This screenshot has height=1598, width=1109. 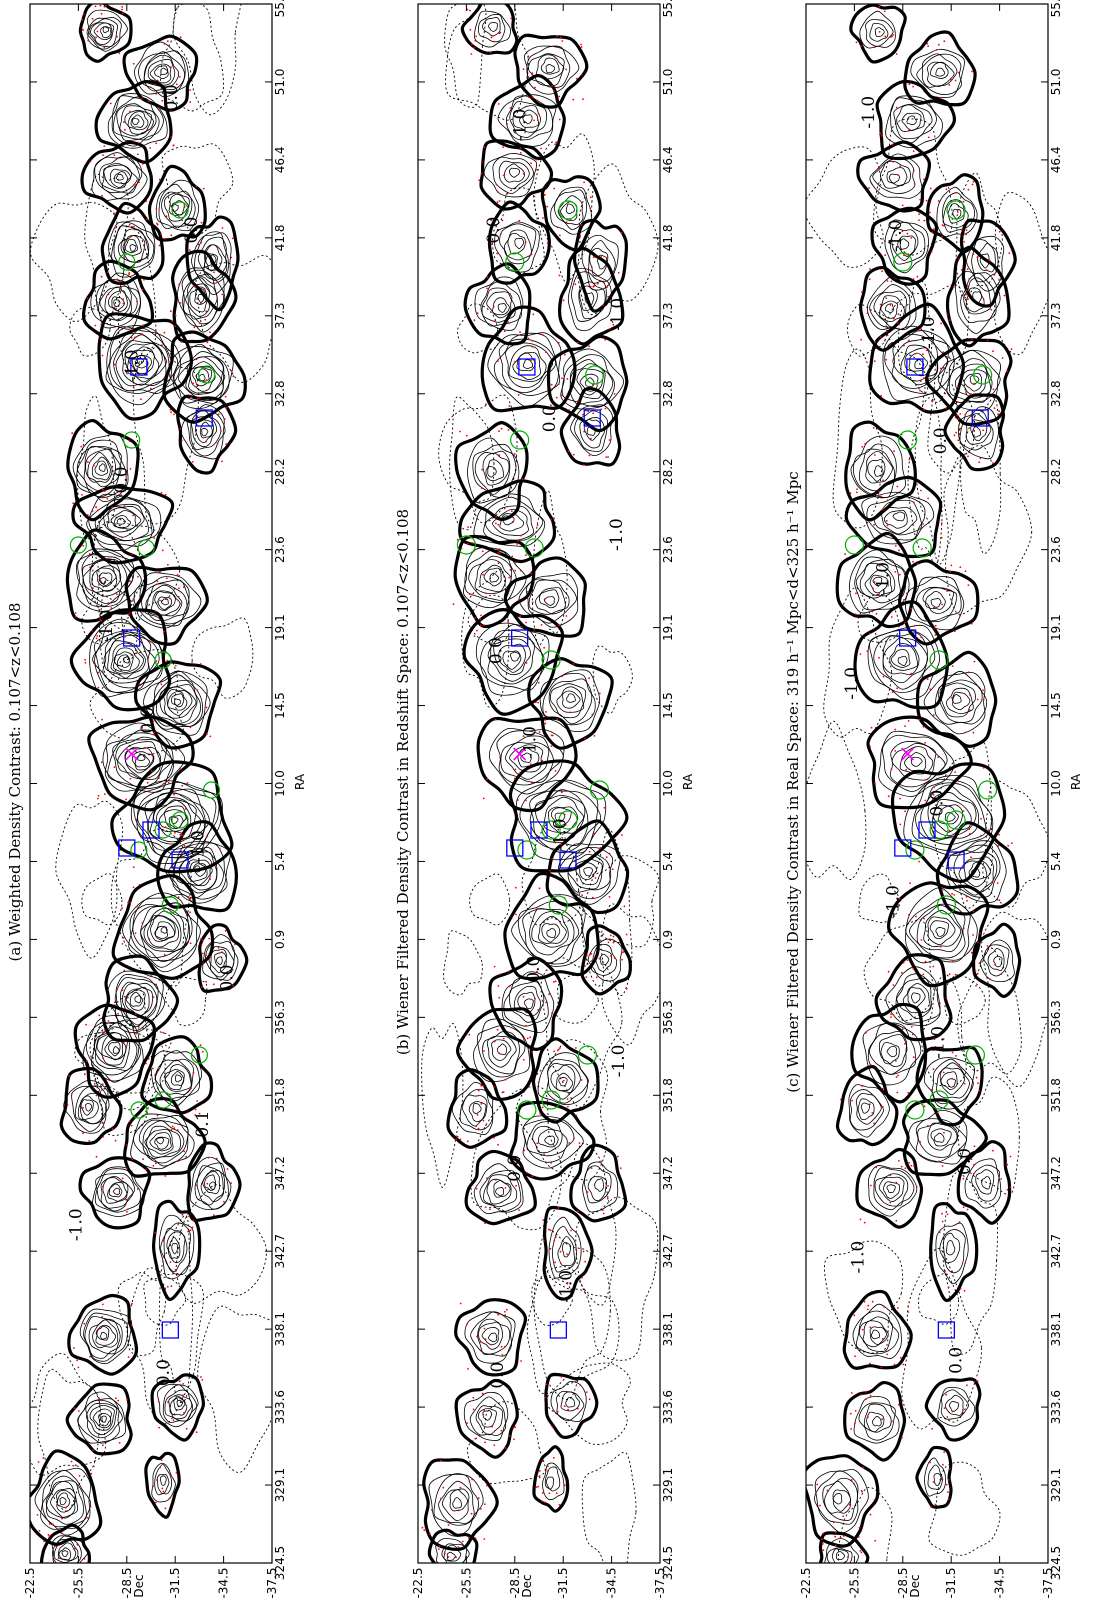 What do you see at coordinates (668, 393) in the screenshot?
I see `ra-tick-label: 32.8` at bounding box center [668, 393].